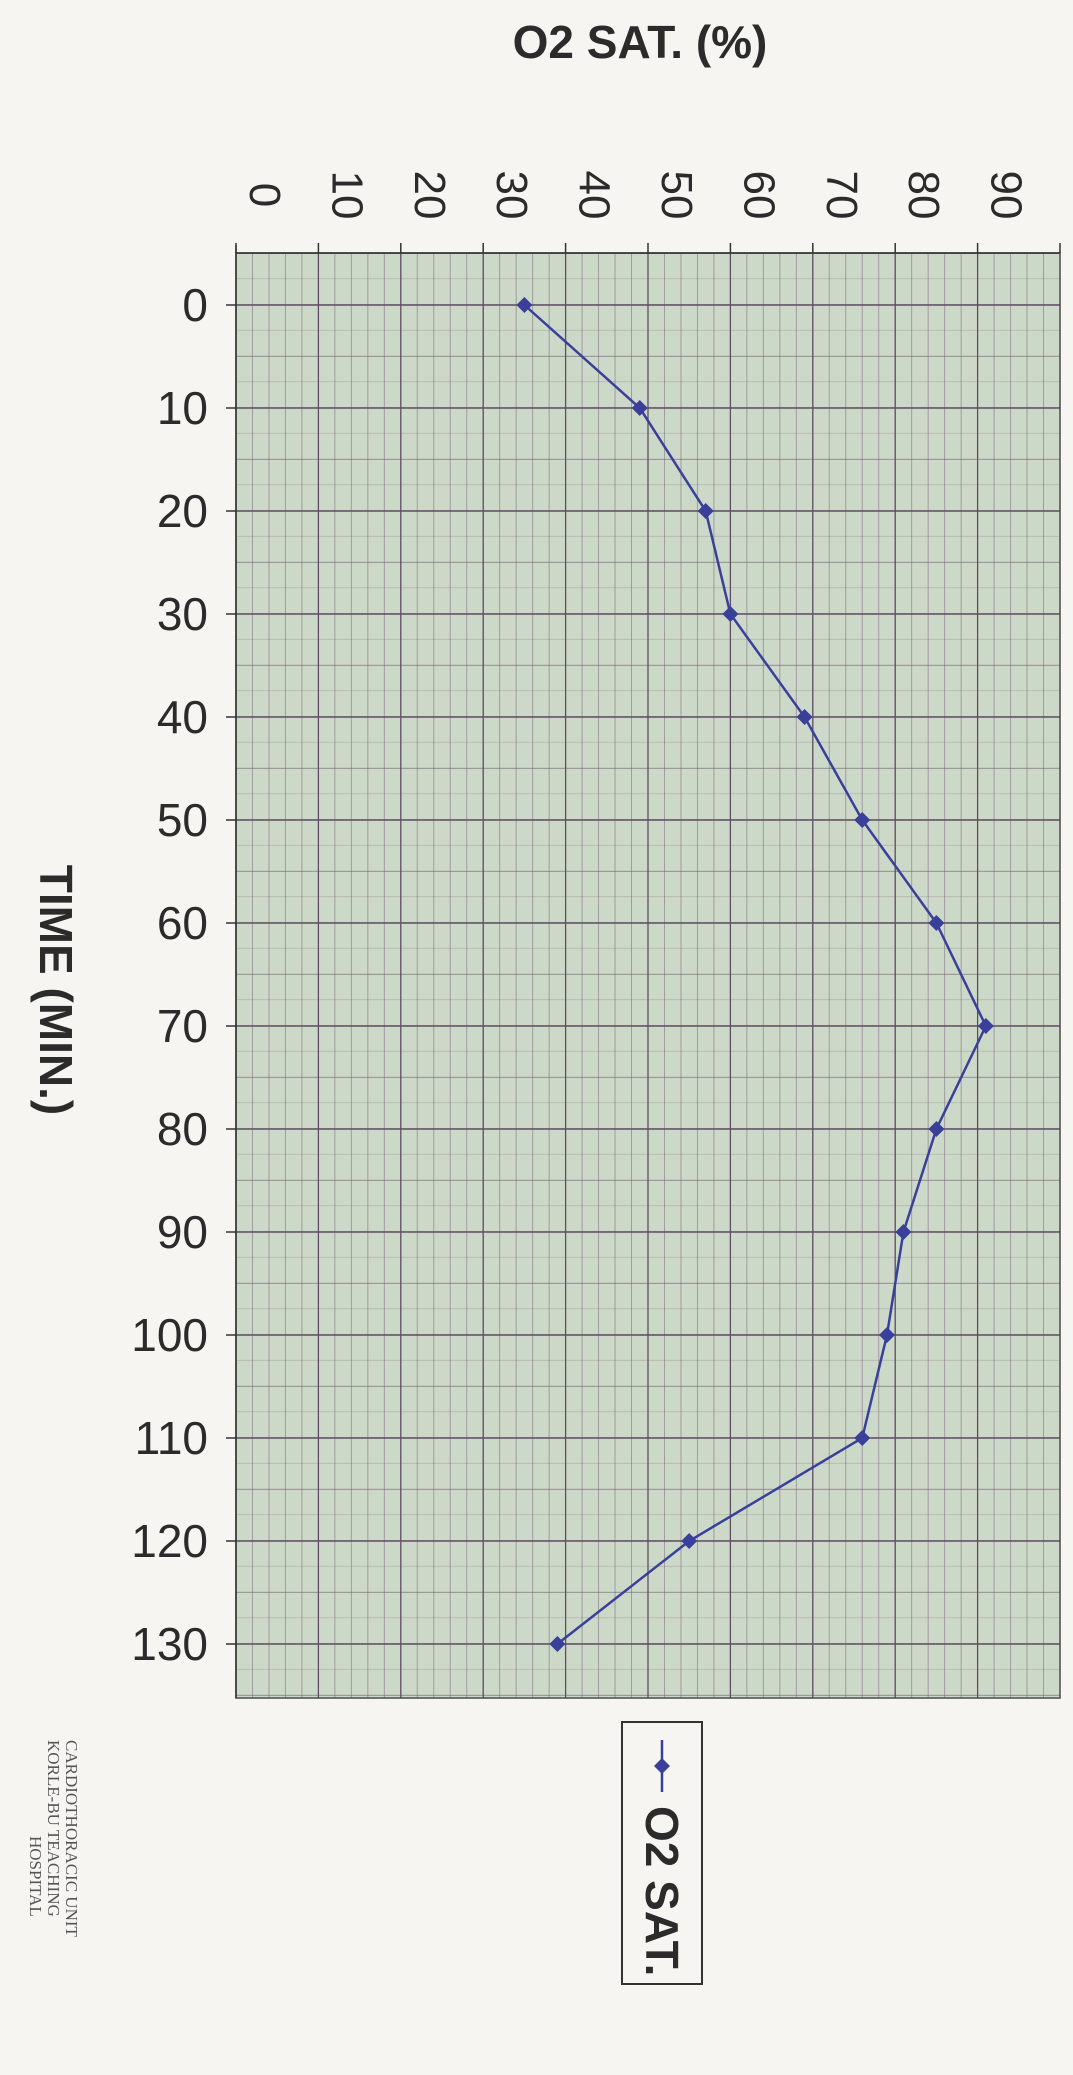 Image resolution: width=1073 pixels, height=2075 pixels. What do you see at coordinates (195, 305) in the screenshot?
I see `time-tick-label: 0` at bounding box center [195, 305].